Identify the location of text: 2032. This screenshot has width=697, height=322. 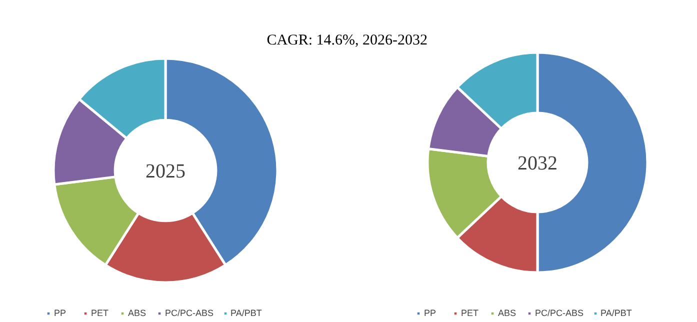
(538, 163).